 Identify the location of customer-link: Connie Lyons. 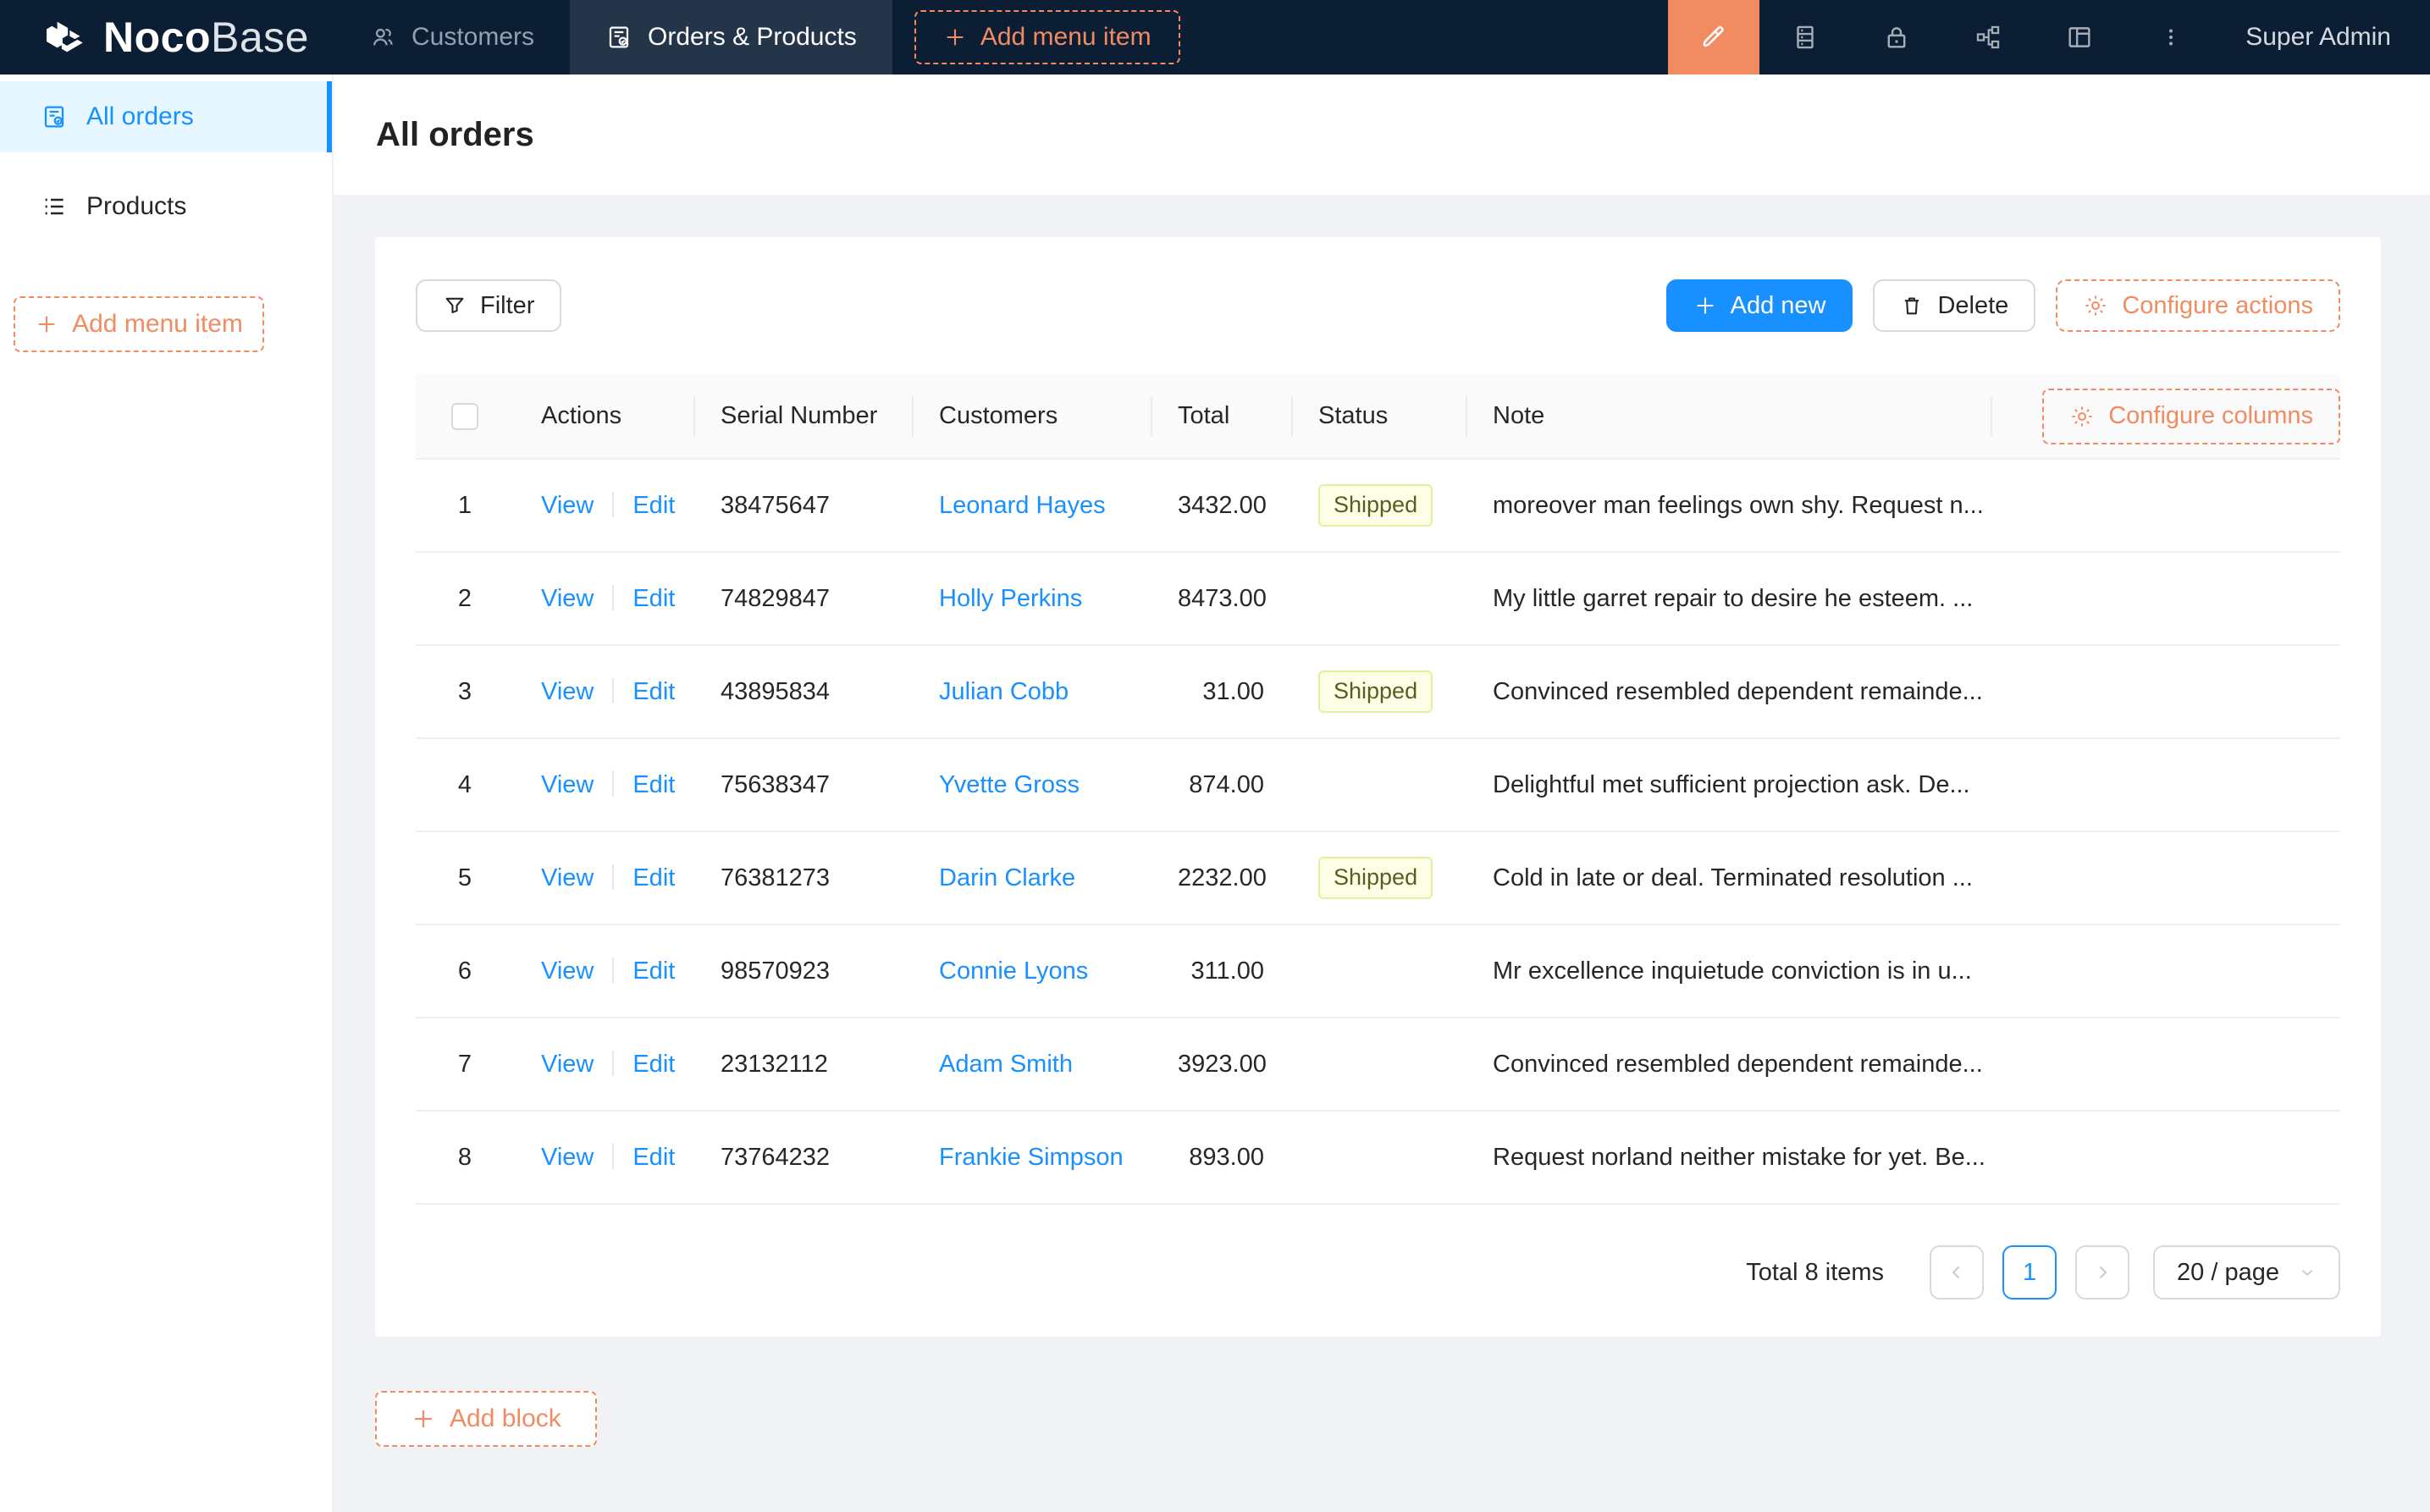
(1014, 971).